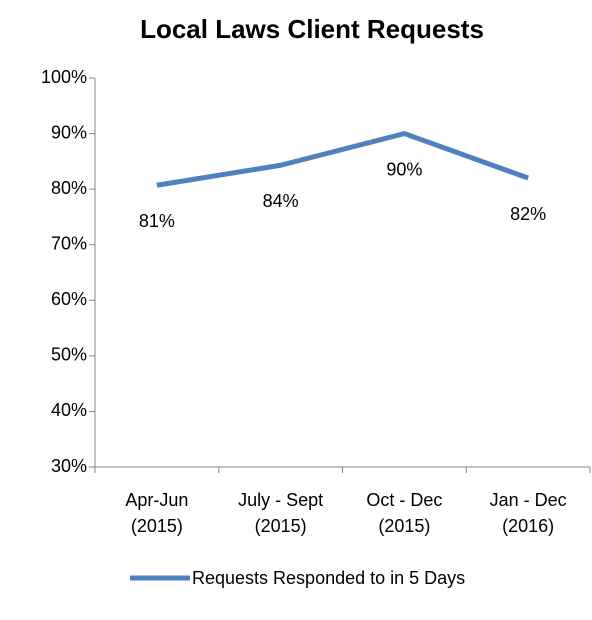 The height and width of the screenshot is (620, 592). I want to click on data-label: 90%, so click(404, 169).